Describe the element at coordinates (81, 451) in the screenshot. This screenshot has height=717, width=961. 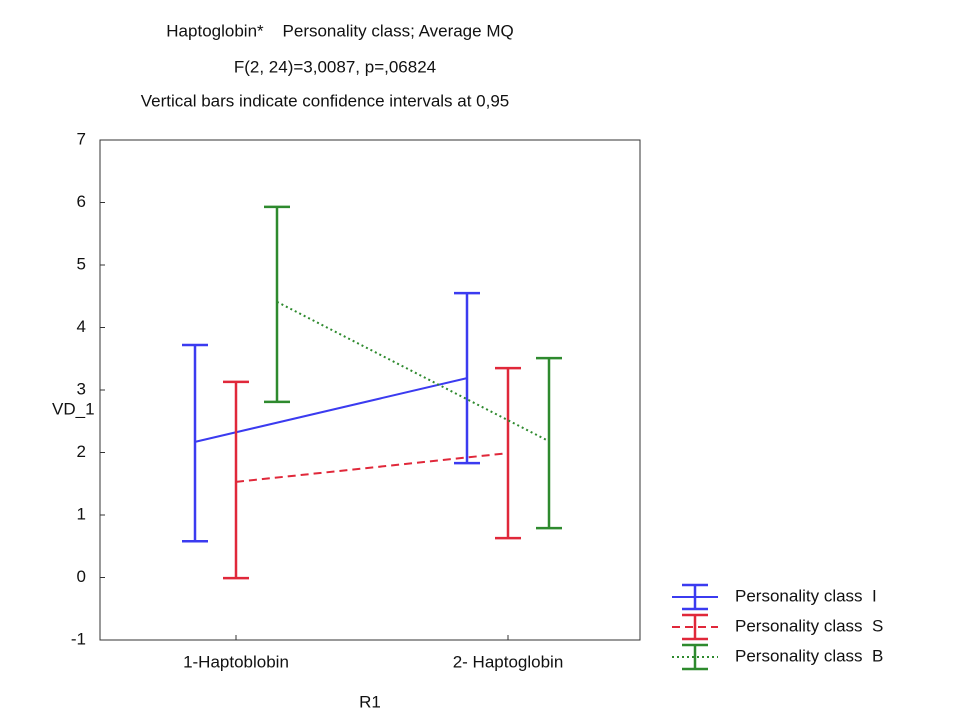
I see `y-tick-label: 2` at that location.